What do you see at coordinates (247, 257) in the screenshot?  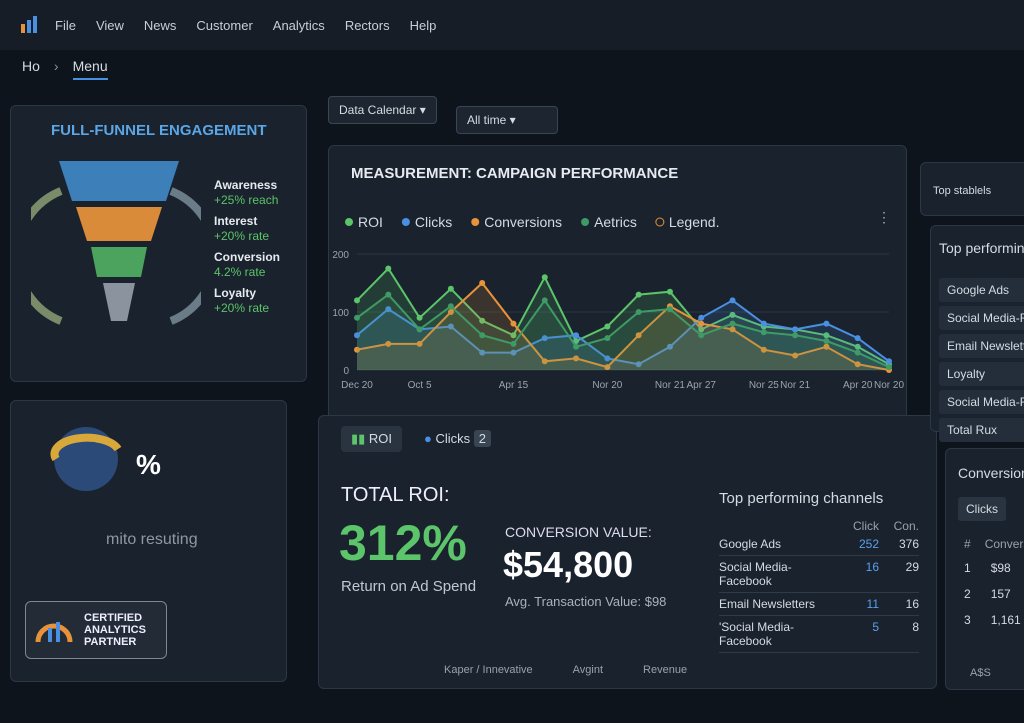 I see `stage-name: Conversion` at bounding box center [247, 257].